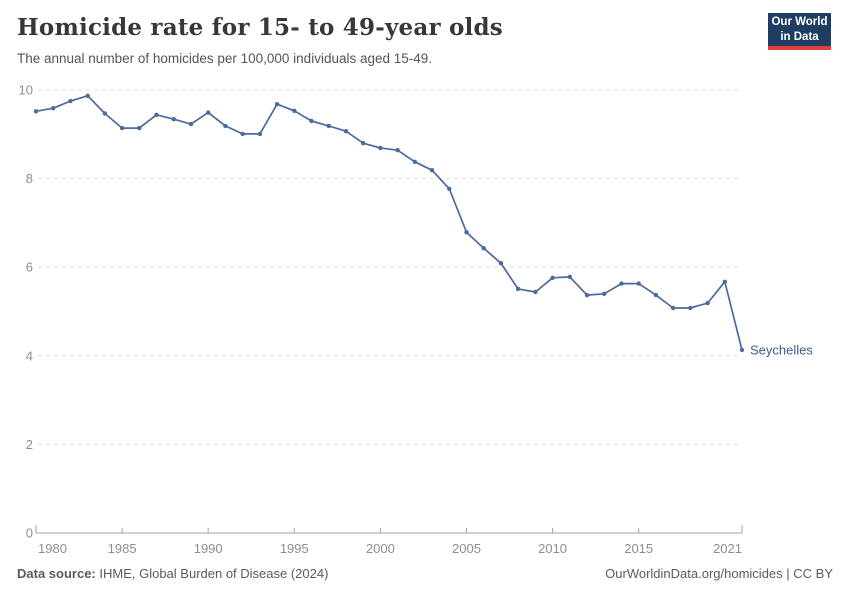 Image resolution: width=850 pixels, height=600 pixels. Describe the element at coordinates (208, 548) in the screenshot. I see `x-axis-tick-label: 1990` at that location.